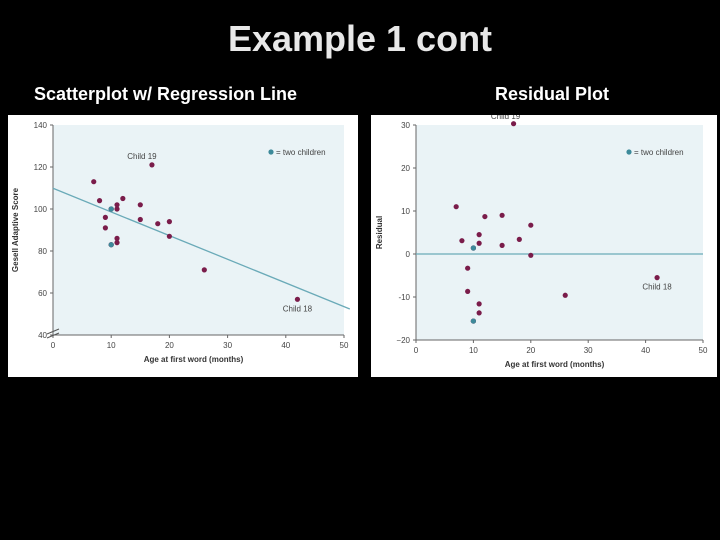  I want to click on y-tick-label: 20, so click(405, 168).